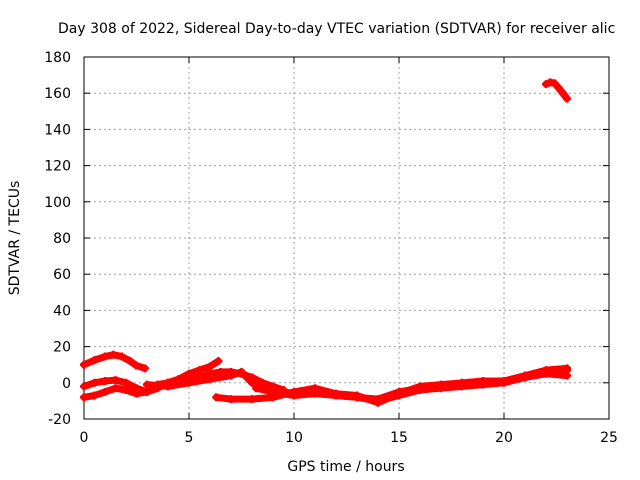  What do you see at coordinates (345, 467) in the screenshot?
I see `x-axis-title: GPS time / hours` at bounding box center [345, 467].